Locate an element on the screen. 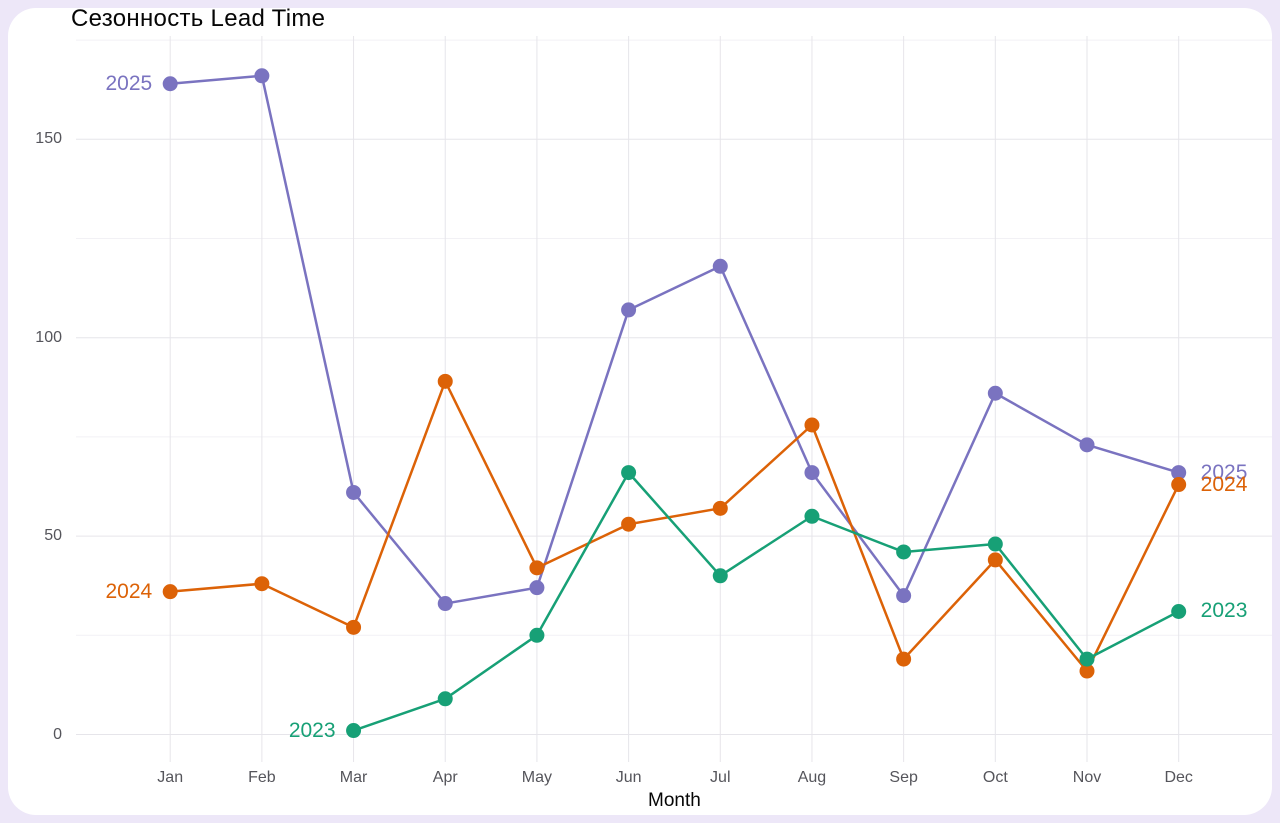  data-point-2023-Apr is located at coordinates (445, 699).